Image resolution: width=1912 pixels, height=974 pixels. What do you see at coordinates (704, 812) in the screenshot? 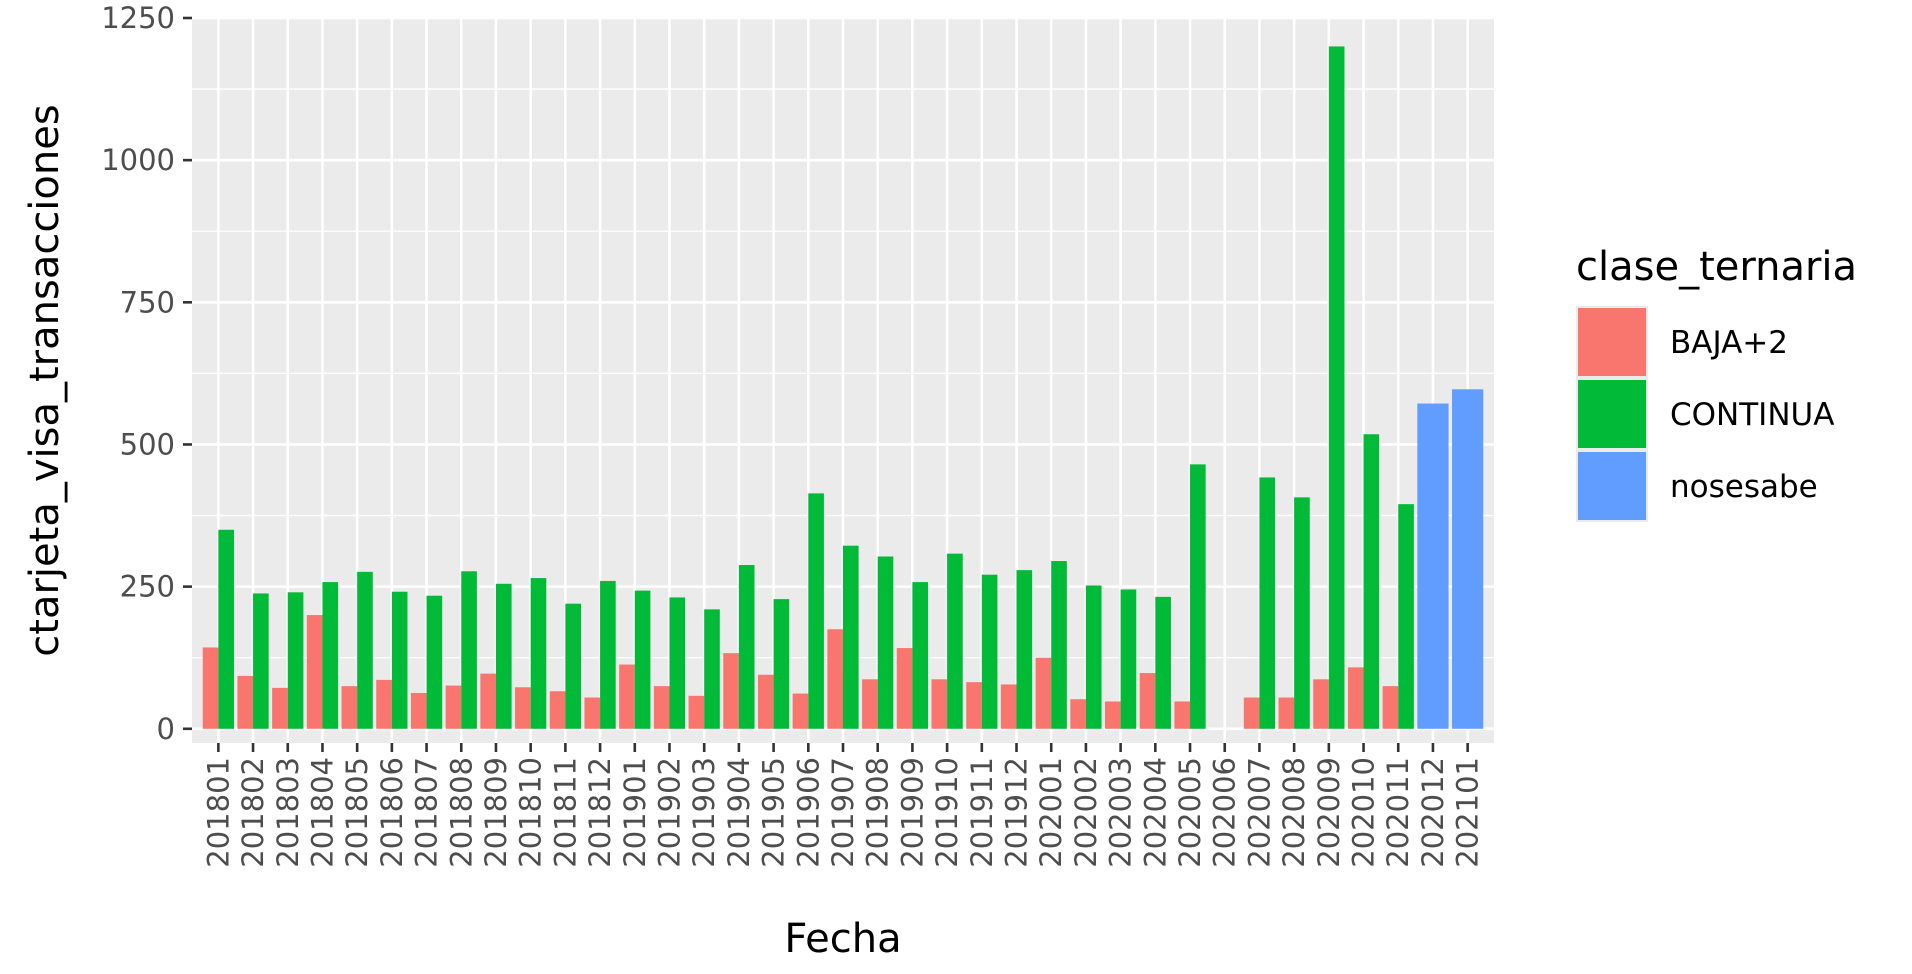
I see `x-tick-label: 201903` at bounding box center [704, 812].